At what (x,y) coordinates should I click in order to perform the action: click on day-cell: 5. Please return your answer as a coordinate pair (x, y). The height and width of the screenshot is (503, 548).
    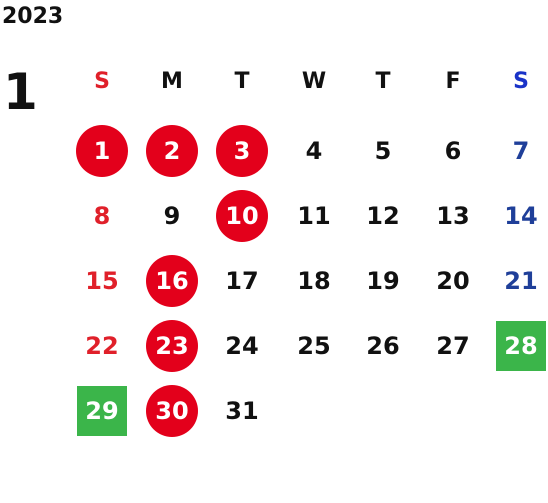
    Looking at the image, I should click on (383, 151).